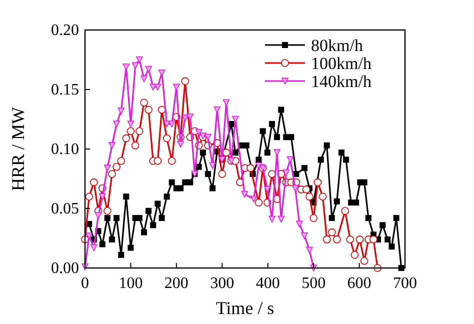 This screenshot has width=474, height=324. What do you see at coordinates (359, 283) in the screenshot?
I see `x-tick-label: 600` at bounding box center [359, 283].